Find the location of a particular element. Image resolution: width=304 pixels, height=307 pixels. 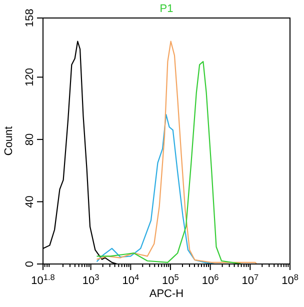

x-axis-title: APC-H is located at coordinates (166, 294).